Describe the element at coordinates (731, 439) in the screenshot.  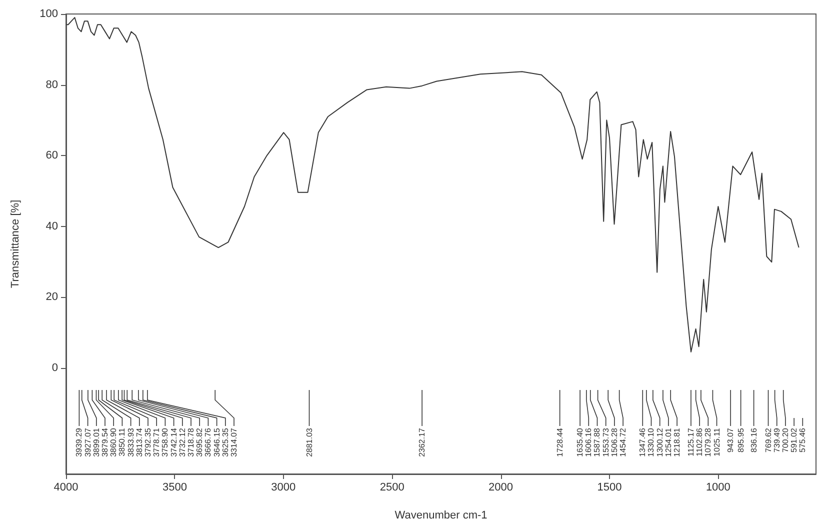
I see `annotation: 943.07` at that location.